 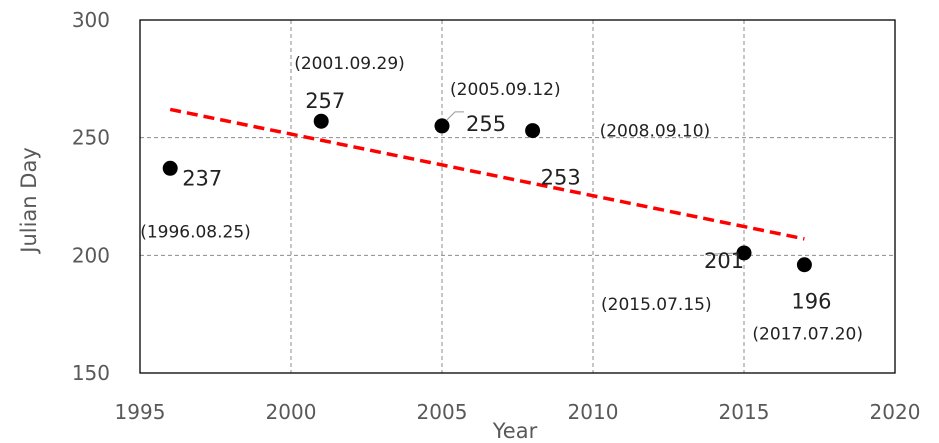 What do you see at coordinates (91, 20) in the screenshot?
I see `y-tick-label: 300` at bounding box center [91, 20].